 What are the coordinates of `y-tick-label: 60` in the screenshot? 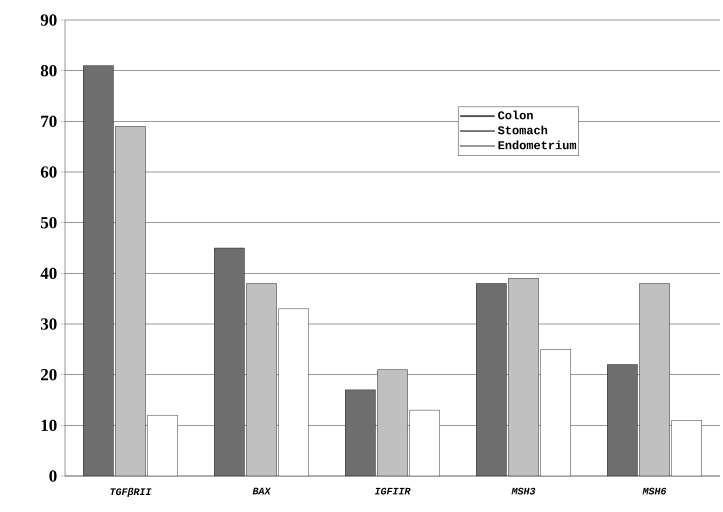 It's located at (48, 172).